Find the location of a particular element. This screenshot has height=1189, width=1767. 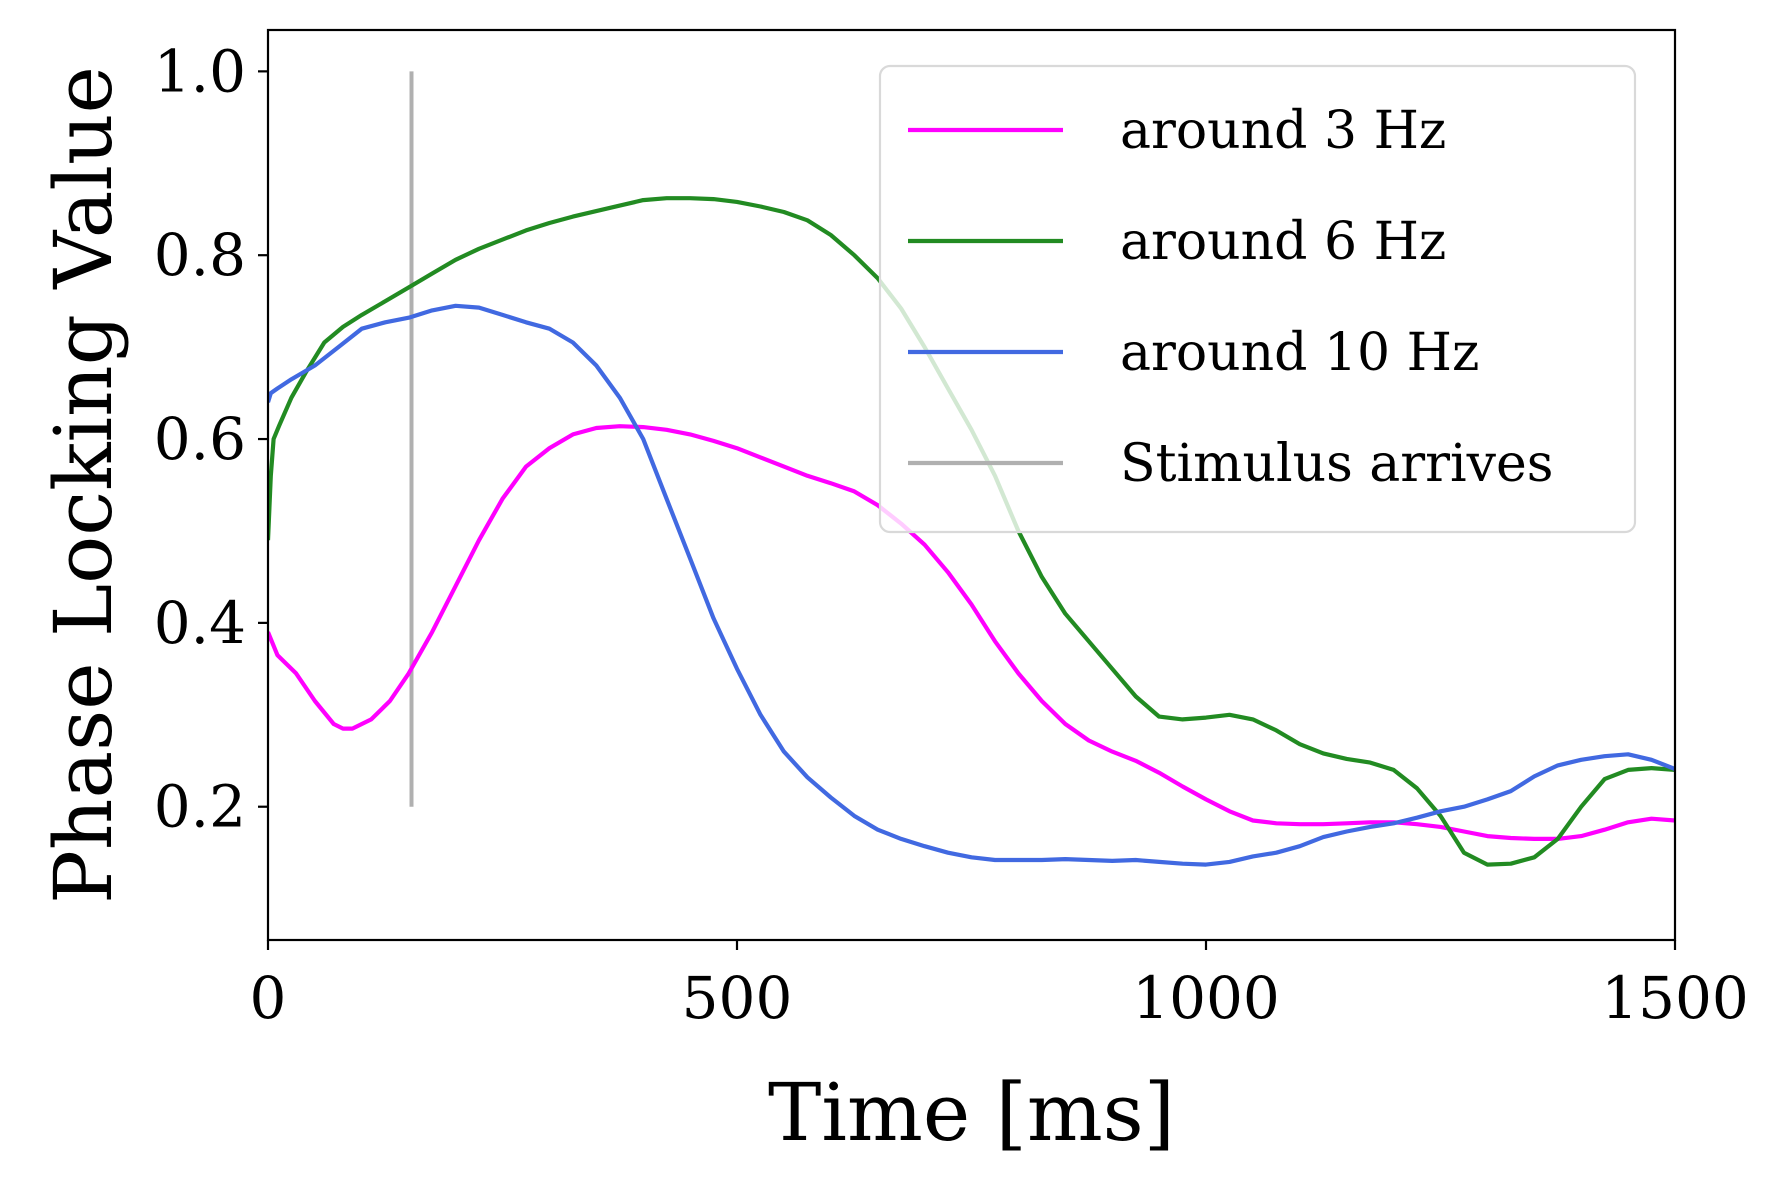

x-axis-ticks: 0 500 1000 1500 is located at coordinates (999, 986).